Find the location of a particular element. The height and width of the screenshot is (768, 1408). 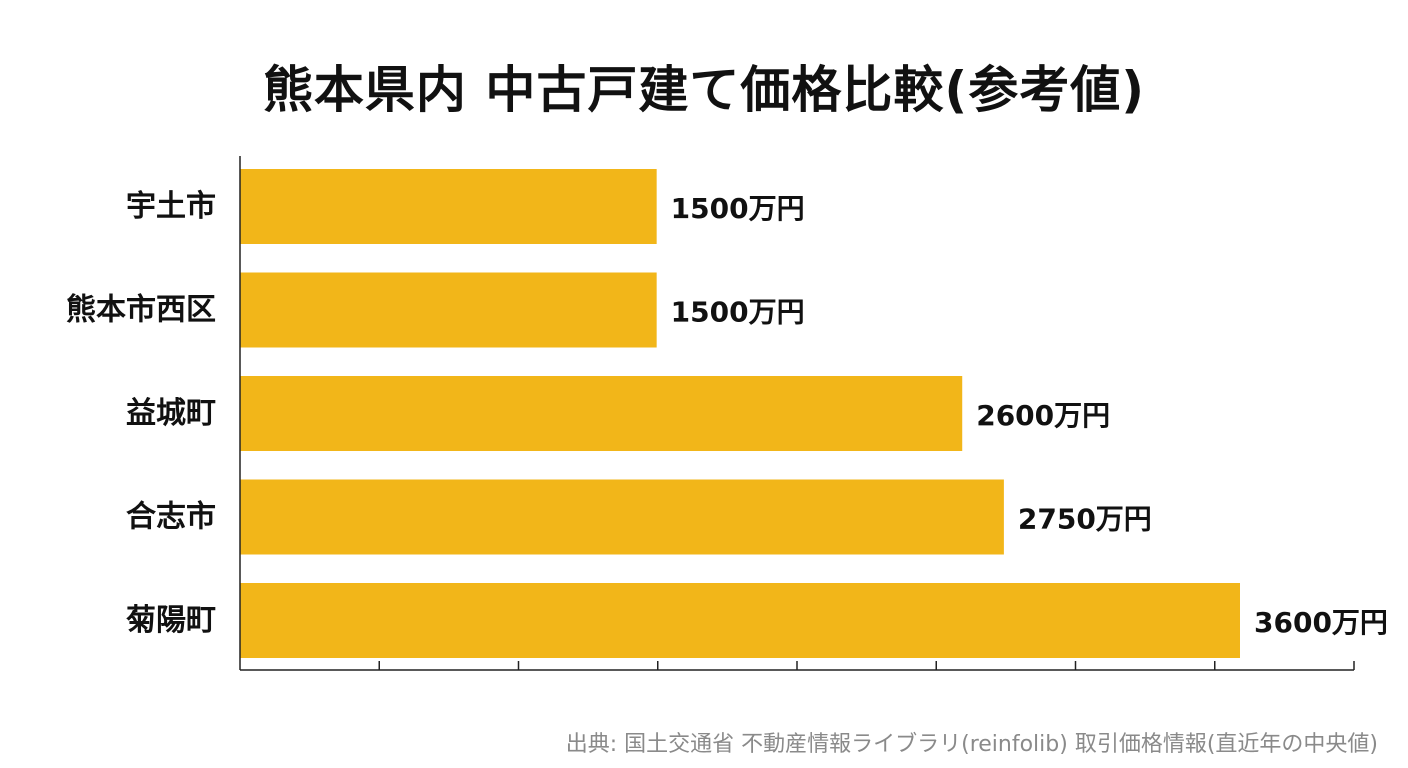

category-label: 菊陽町 is located at coordinates (171, 620).